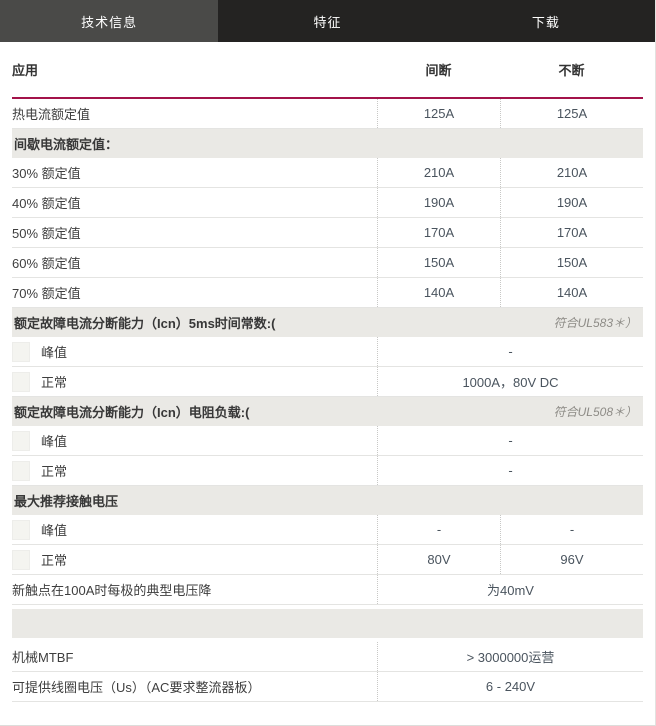 The height and width of the screenshot is (726, 656). I want to click on section-row: 最大推荐接触电压, so click(327, 500).